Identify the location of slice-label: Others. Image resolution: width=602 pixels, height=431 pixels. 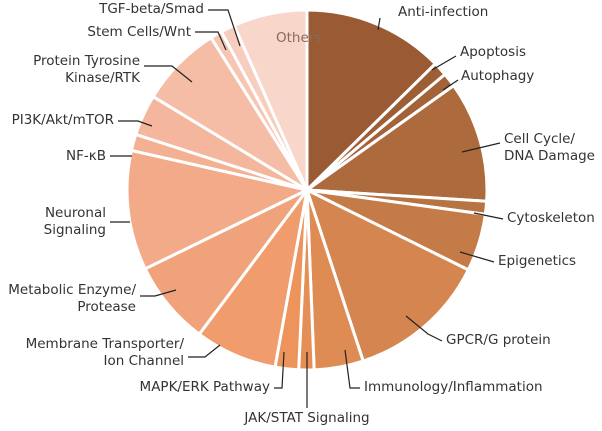
(298, 38).